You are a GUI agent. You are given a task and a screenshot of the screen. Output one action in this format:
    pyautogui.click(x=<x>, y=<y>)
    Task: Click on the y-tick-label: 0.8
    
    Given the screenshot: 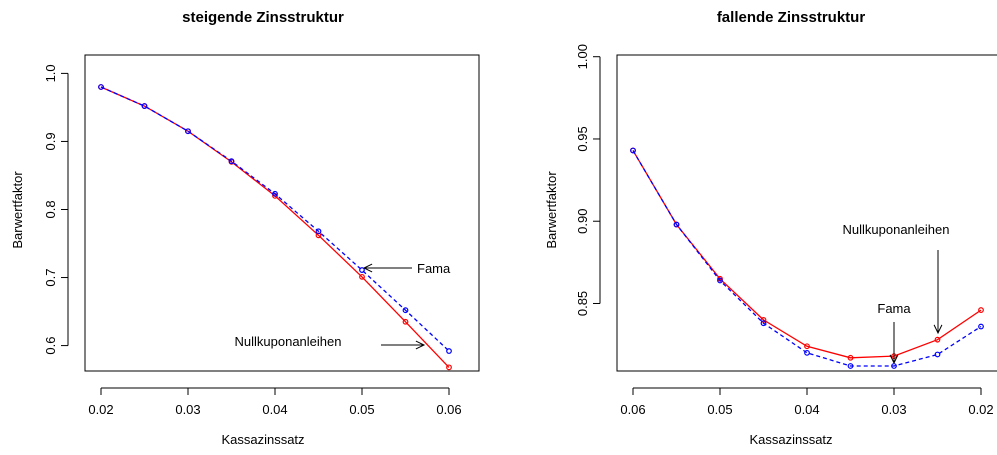 What is the action you would take?
    pyautogui.click(x=50, y=209)
    